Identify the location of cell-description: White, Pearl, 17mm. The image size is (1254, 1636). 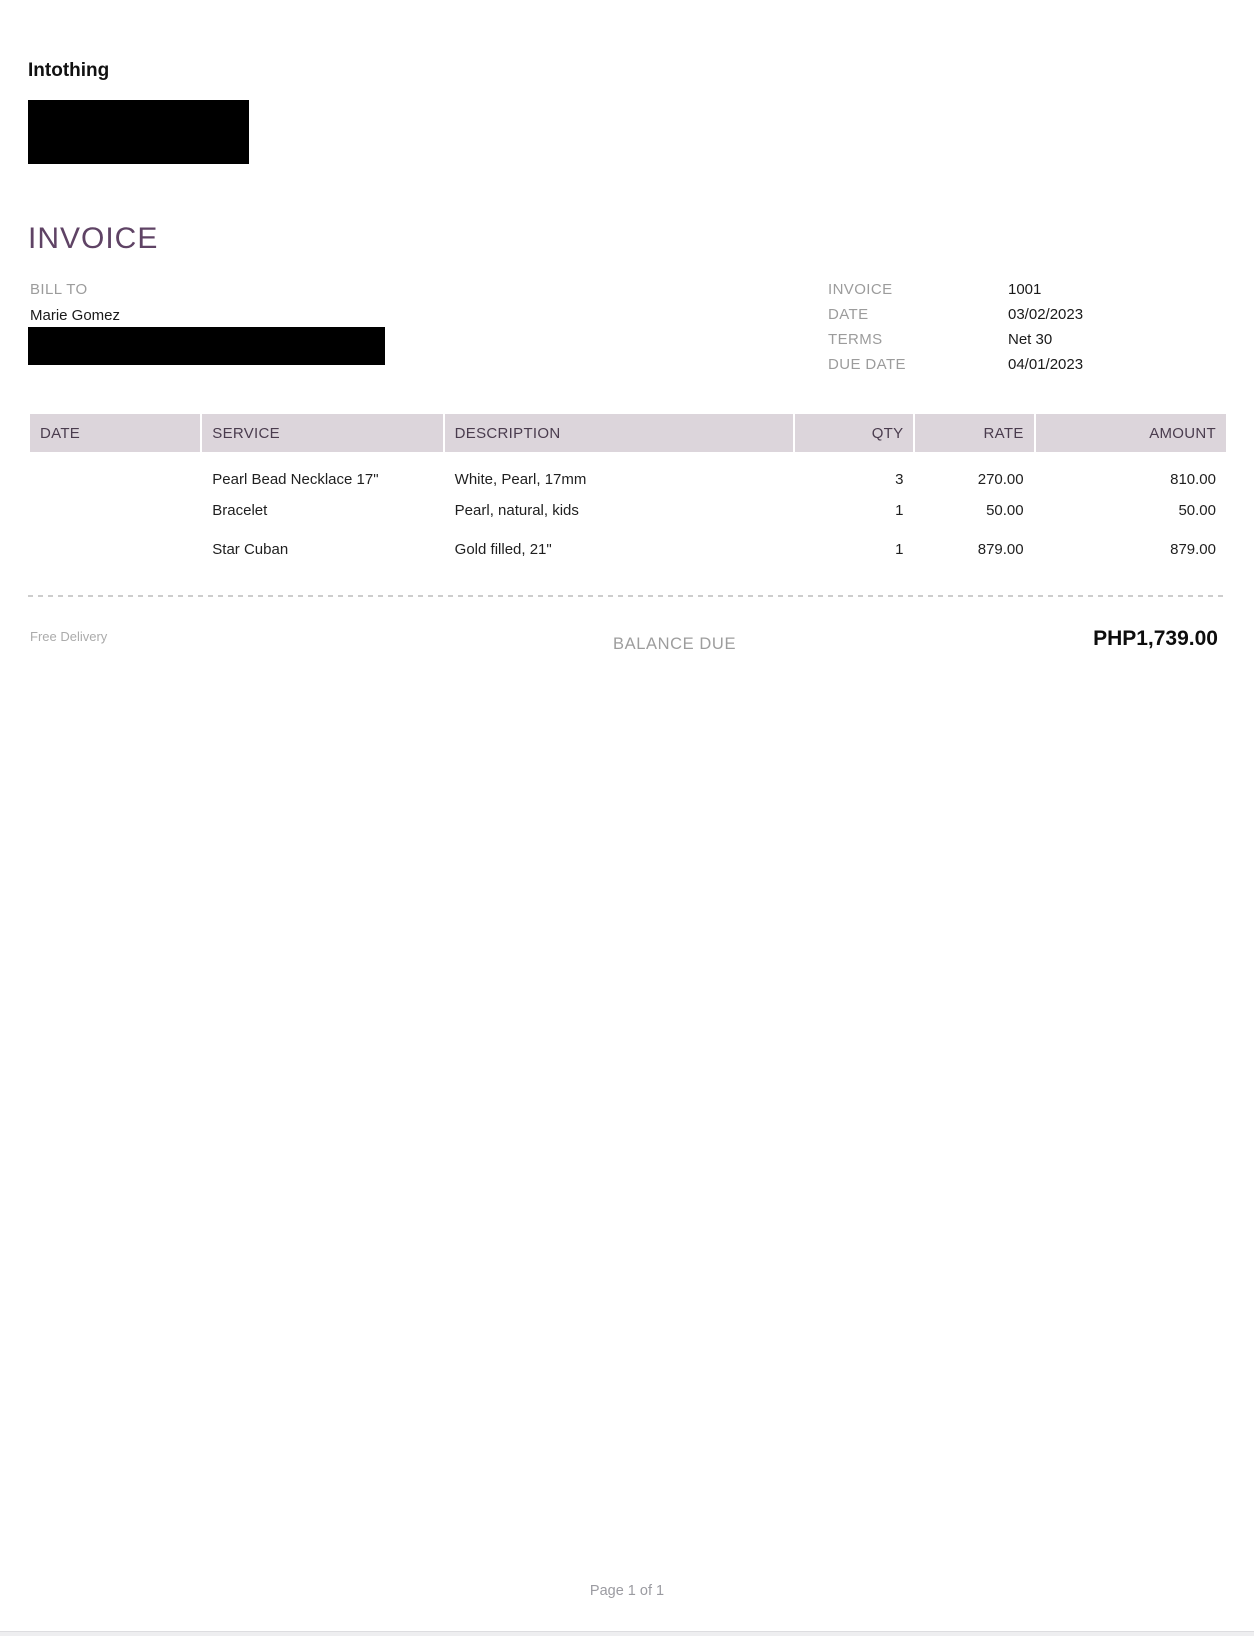
(619, 471).